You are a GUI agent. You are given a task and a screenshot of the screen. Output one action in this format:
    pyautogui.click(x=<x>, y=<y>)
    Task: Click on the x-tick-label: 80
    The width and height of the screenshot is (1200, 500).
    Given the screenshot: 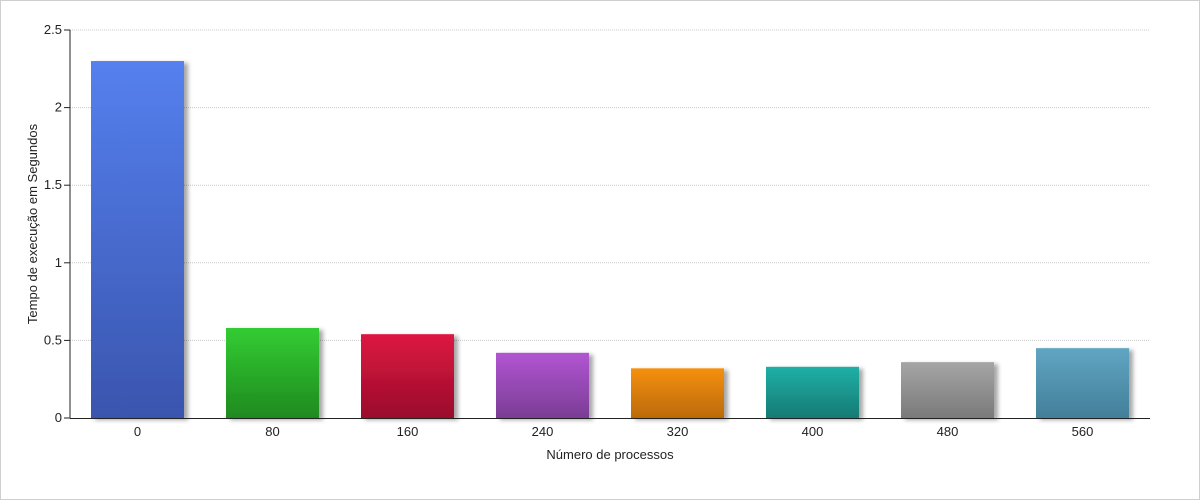 What is the action you would take?
    pyautogui.click(x=272, y=431)
    